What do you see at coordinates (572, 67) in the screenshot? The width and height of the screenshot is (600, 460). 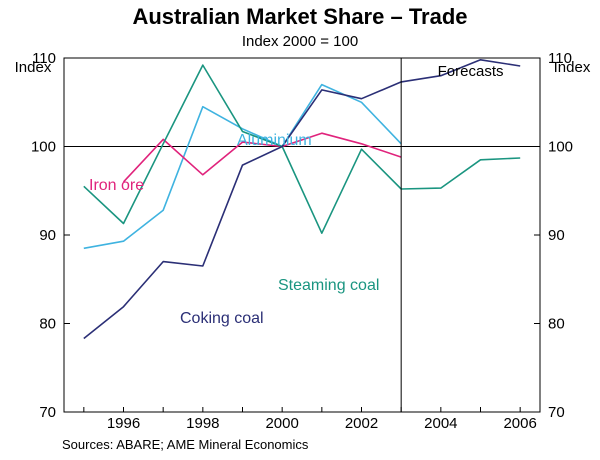 I see `y-axis-label-right: Index` at bounding box center [572, 67].